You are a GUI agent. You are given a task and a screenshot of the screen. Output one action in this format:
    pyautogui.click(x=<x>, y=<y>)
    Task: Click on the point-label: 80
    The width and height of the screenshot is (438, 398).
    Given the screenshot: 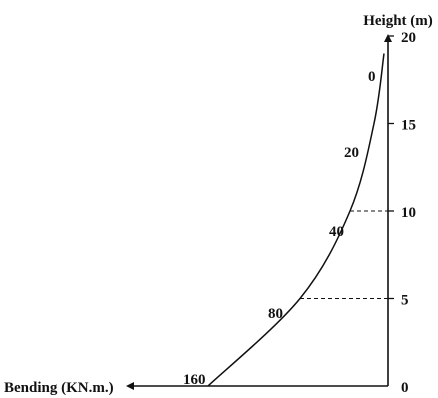 What is the action you would take?
    pyautogui.click(x=275, y=314)
    